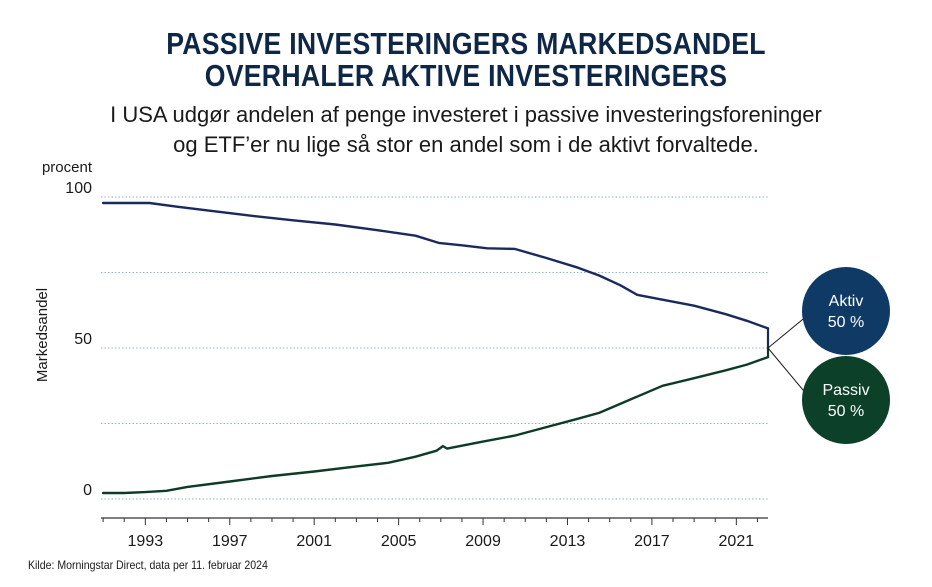 The width and height of the screenshot is (932, 587). Describe the element at coordinates (466, 43) in the screenshot. I see `chart-title-line-1: PASSIVE INVESTERINGERS MARKEDSANDEL` at that location.